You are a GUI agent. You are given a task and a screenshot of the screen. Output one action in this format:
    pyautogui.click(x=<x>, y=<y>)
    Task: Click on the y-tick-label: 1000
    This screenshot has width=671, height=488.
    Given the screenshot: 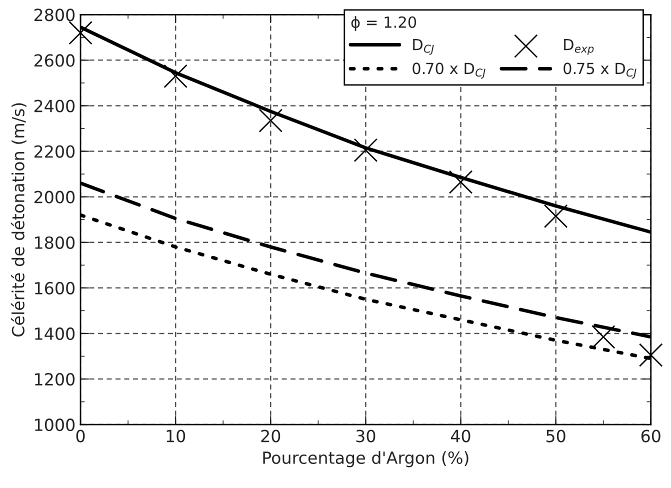 What is the action you would take?
    pyautogui.click(x=55, y=425)
    